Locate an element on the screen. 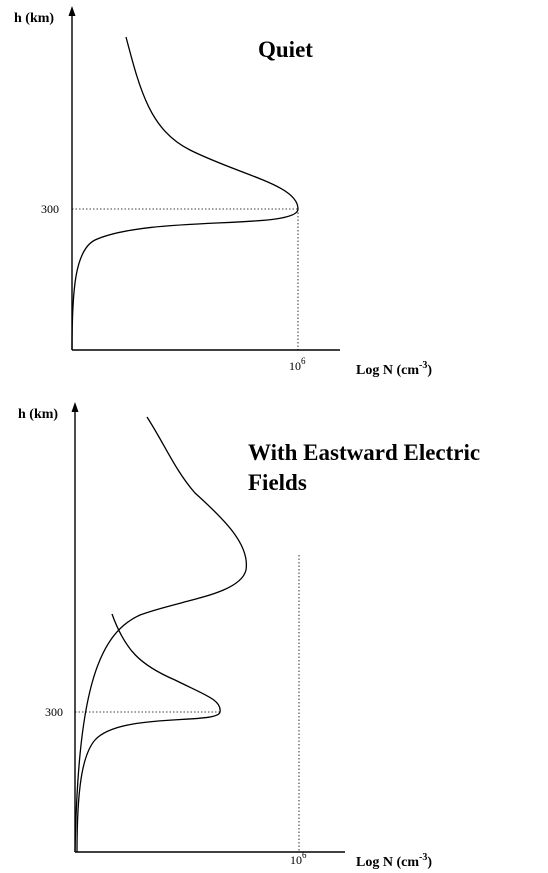 The height and width of the screenshot is (873, 548). eastward-x-tick-1e6: 106 is located at coordinates (298, 858).